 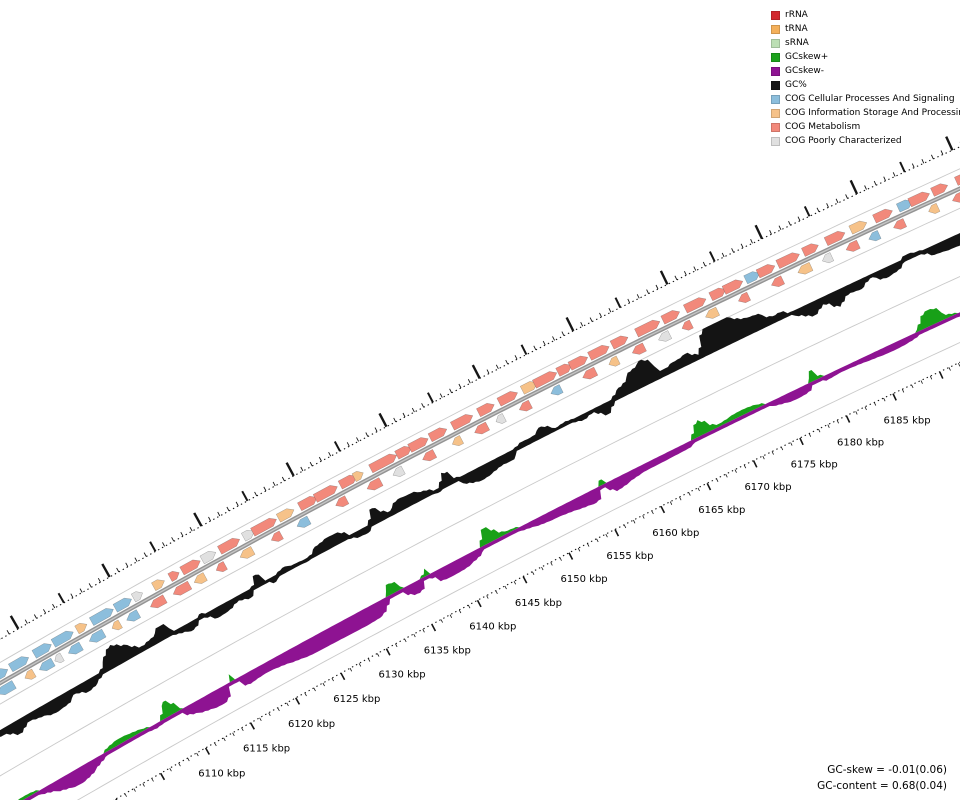 I want to click on legend-item: COG Information Storage And Processing, so click(x=865, y=113).